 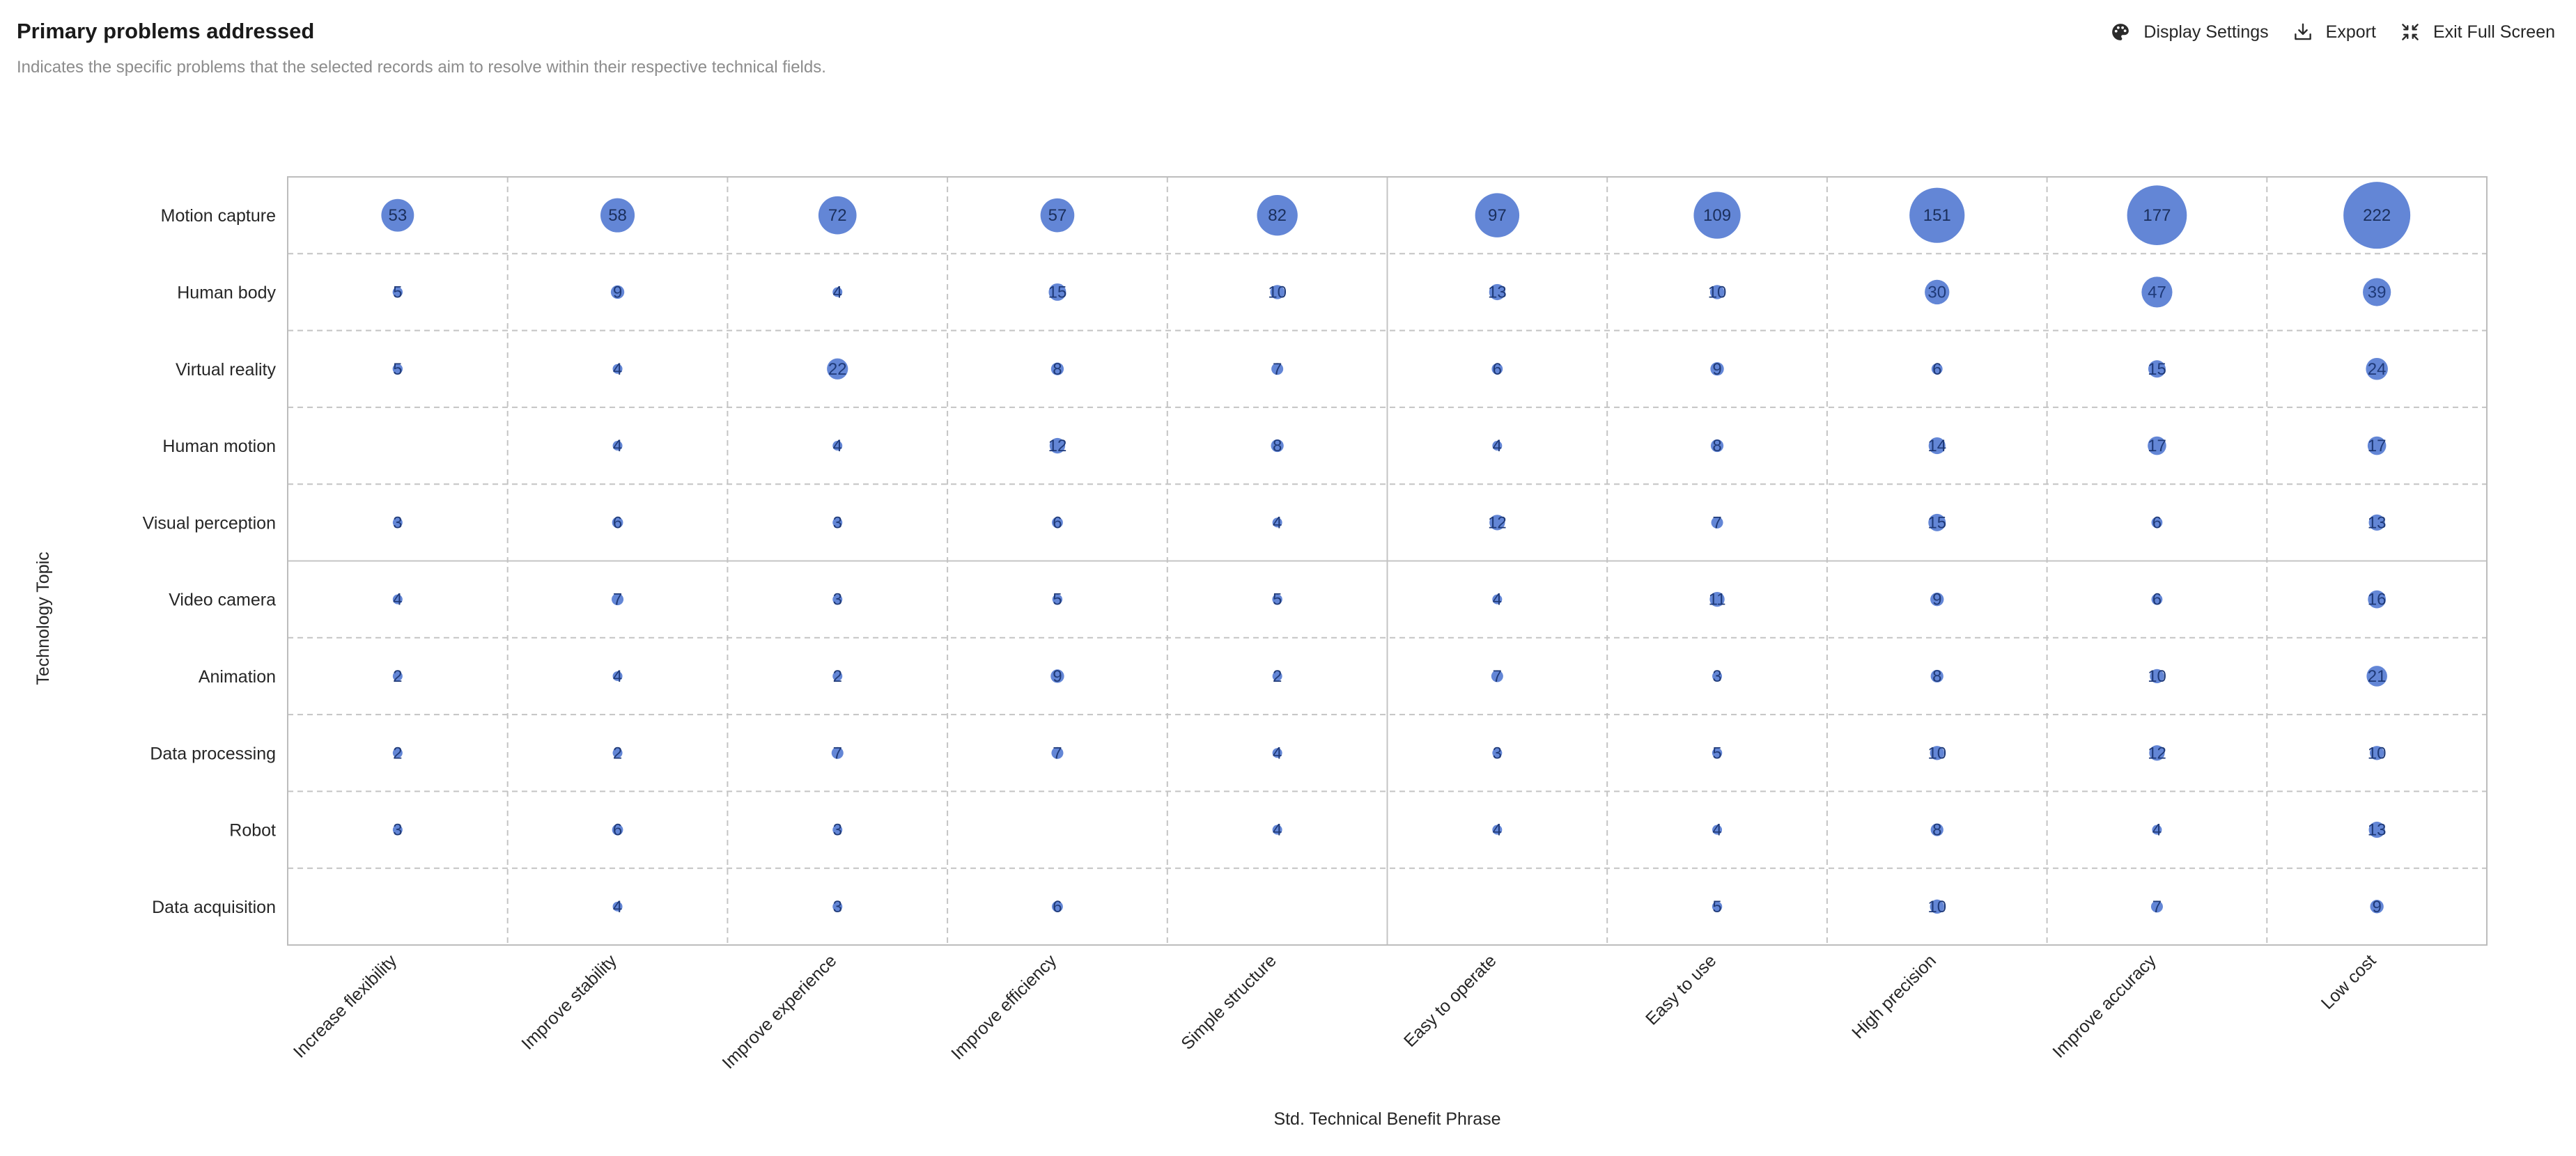 What do you see at coordinates (252, 831) in the screenshot?
I see `y-tick-label: Robot` at bounding box center [252, 831].